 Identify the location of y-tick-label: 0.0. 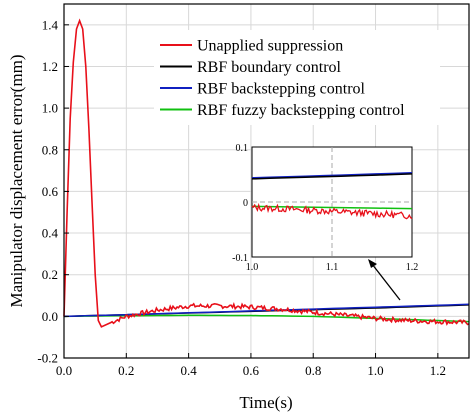
(50, 316).